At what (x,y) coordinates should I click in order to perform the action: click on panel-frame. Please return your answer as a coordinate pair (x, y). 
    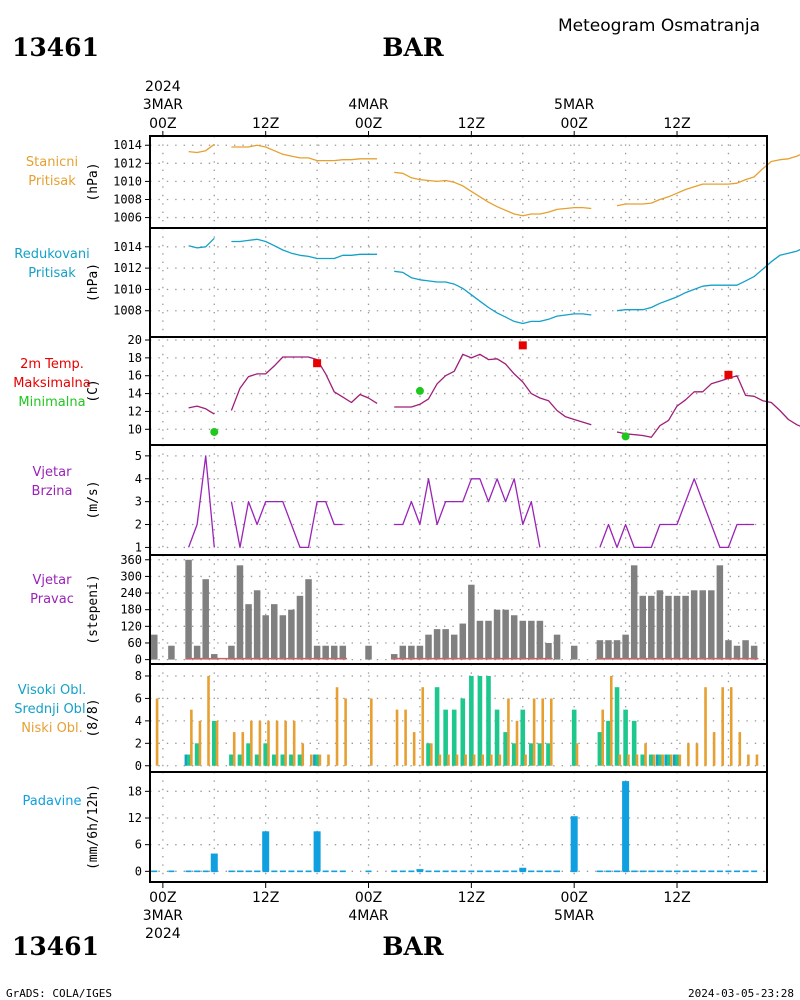
    Looking at the image, I should click on (458, 827).